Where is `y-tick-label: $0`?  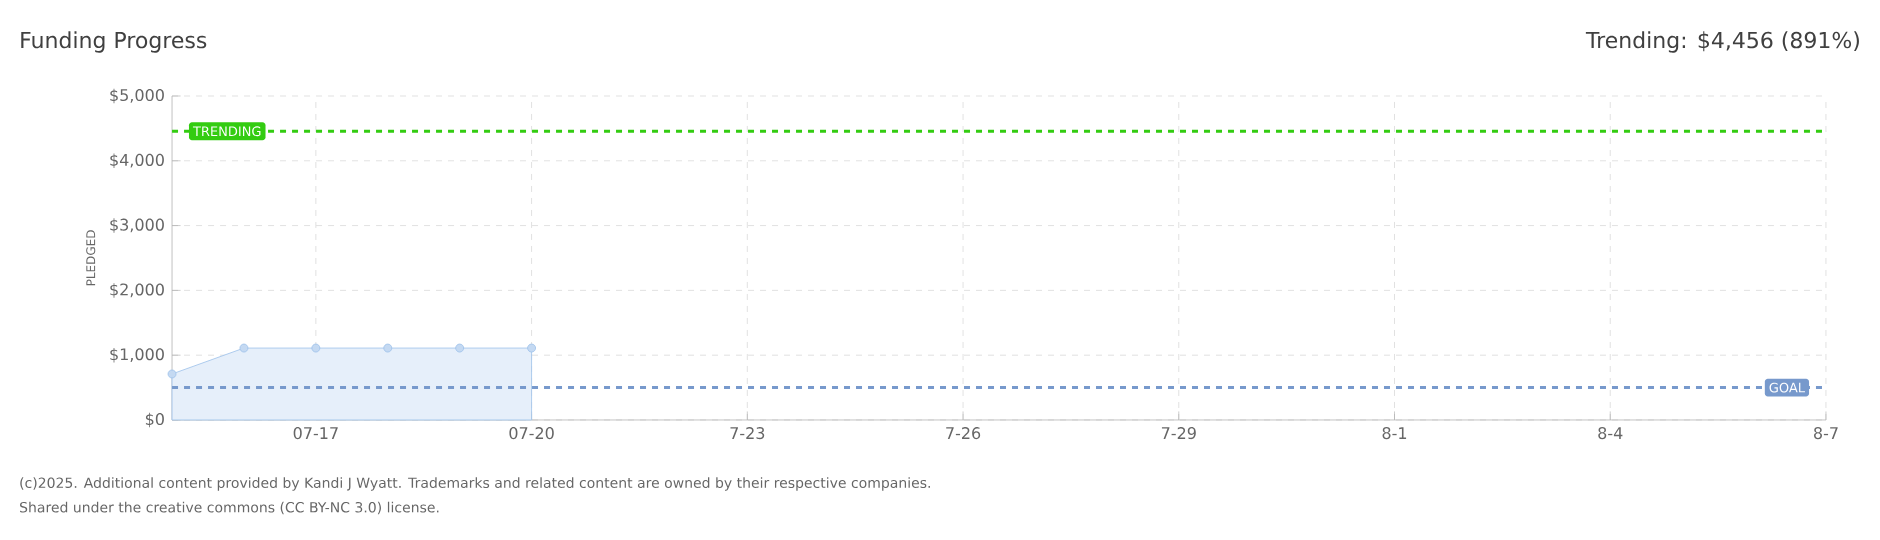
y-tick-label: $0 is located at coordinates (154, 420).